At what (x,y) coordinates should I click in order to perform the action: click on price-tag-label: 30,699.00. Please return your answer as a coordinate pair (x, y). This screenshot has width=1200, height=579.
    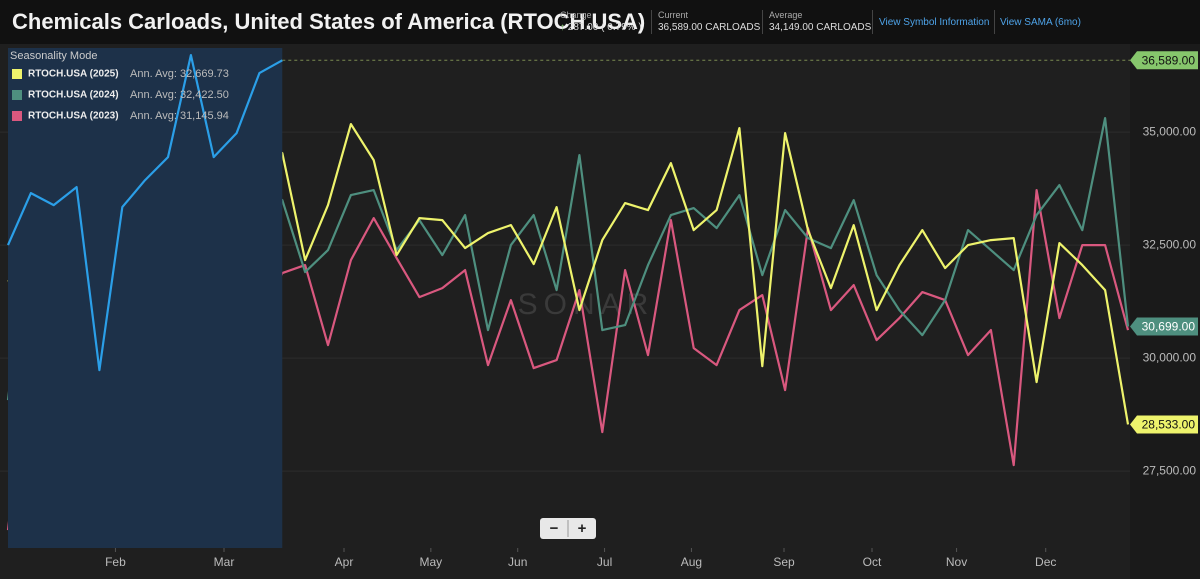
    Looking at the image, I should click on (1169, 327).